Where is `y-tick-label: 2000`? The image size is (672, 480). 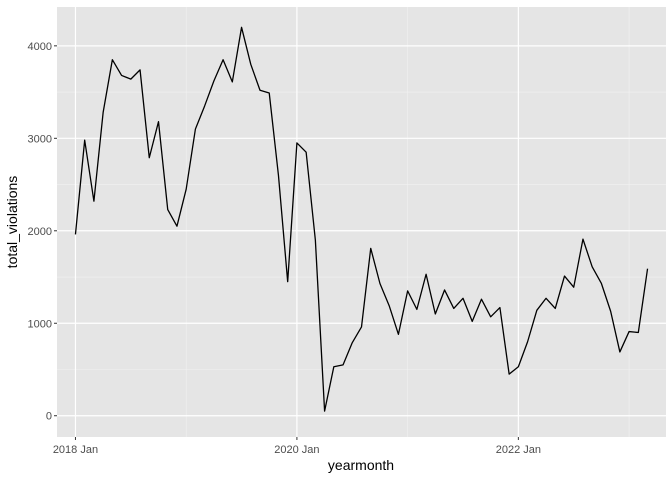 y-tick-label: 2000 is located at coordinates (40, 232).